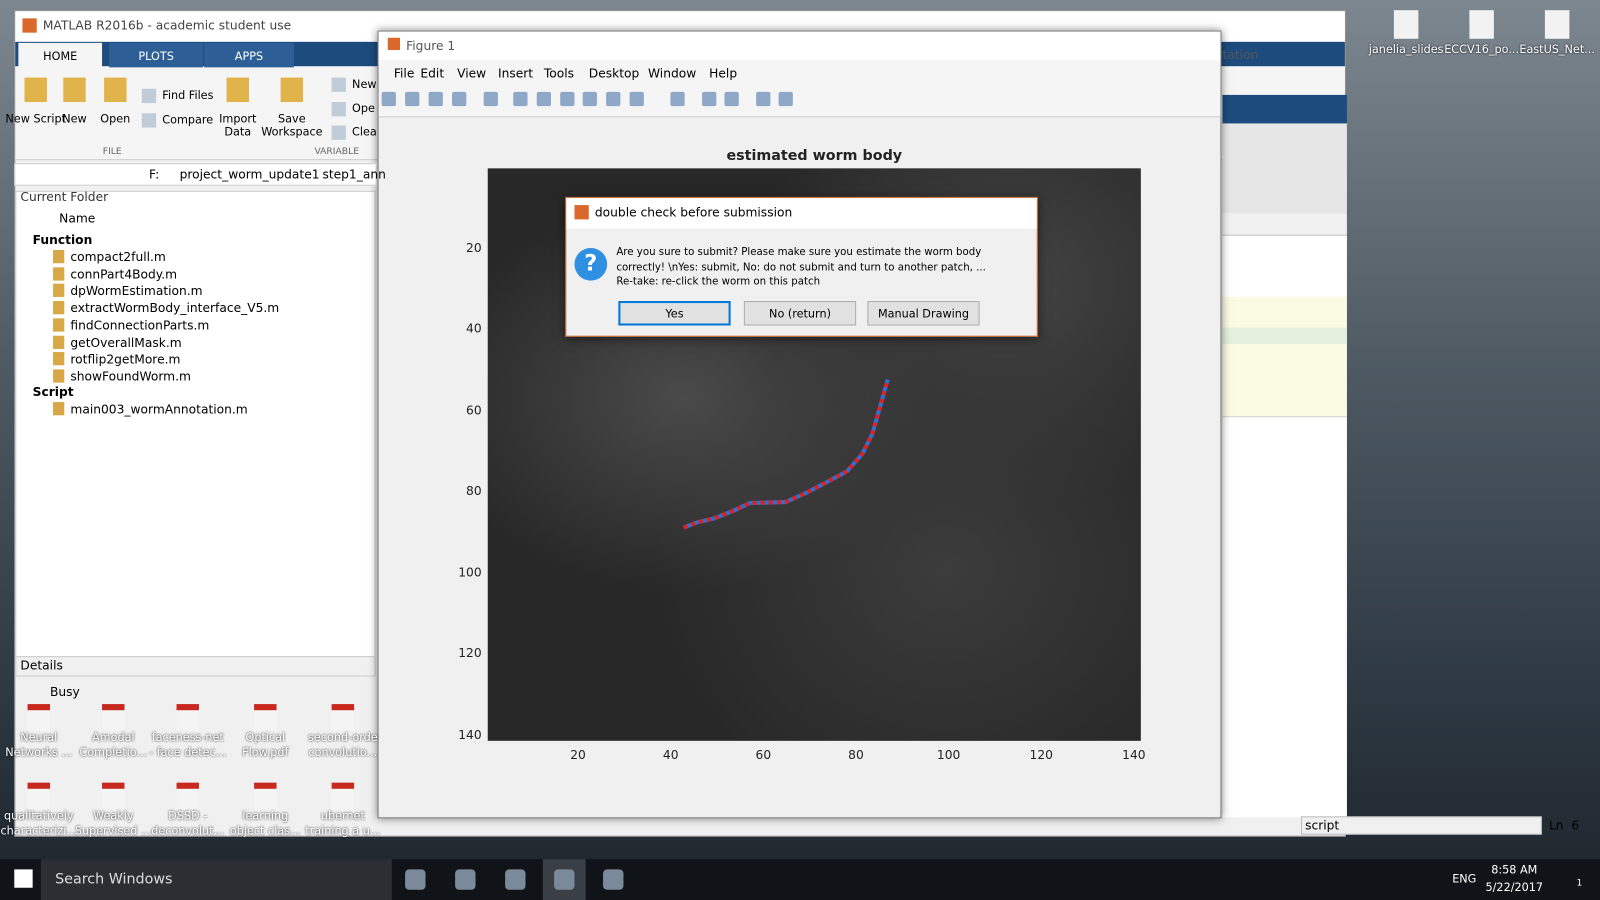  I want to click on ribbon-tab-label: HOME, so click(60, 57).